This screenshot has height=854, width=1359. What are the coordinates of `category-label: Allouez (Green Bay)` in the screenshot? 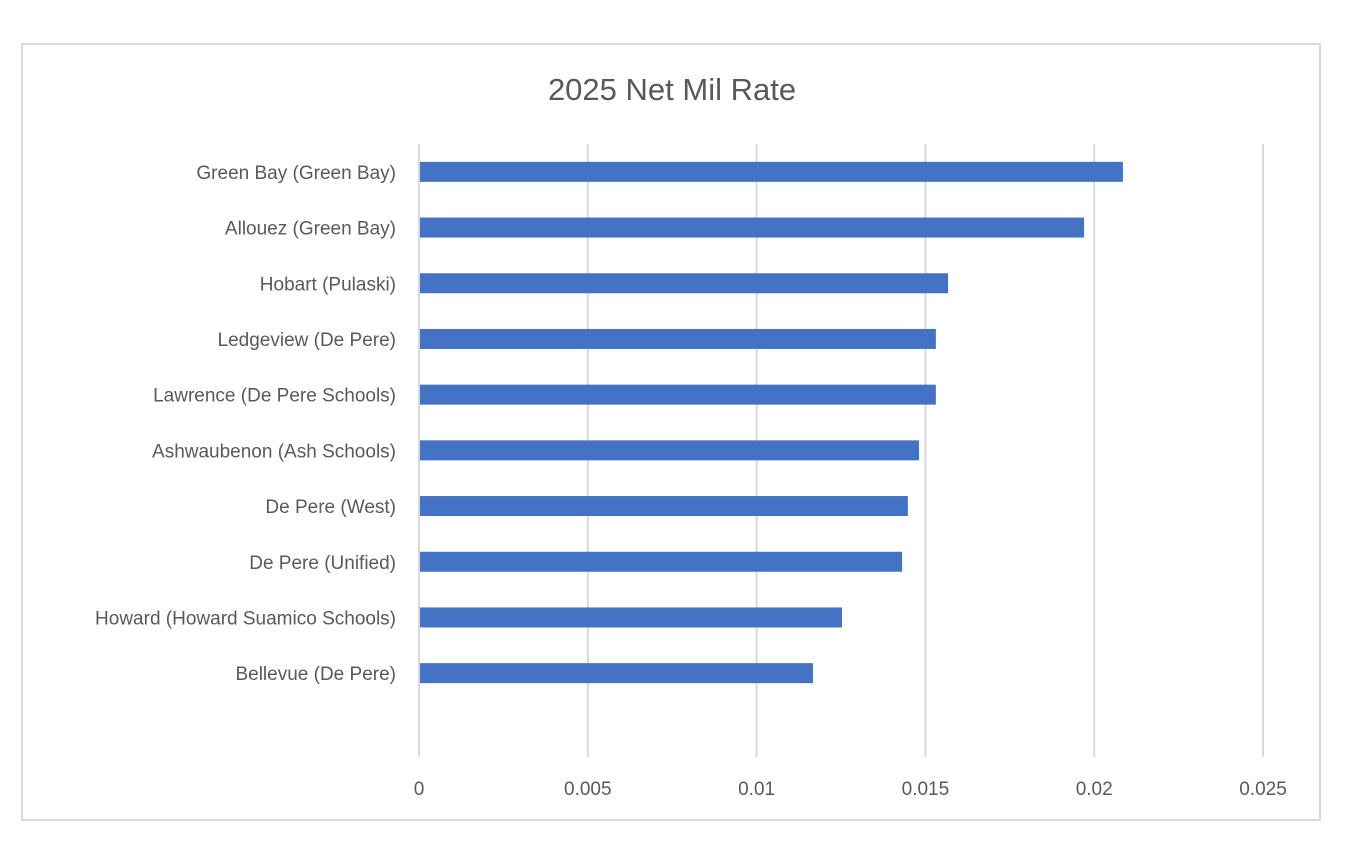 It's located at (310, 229).